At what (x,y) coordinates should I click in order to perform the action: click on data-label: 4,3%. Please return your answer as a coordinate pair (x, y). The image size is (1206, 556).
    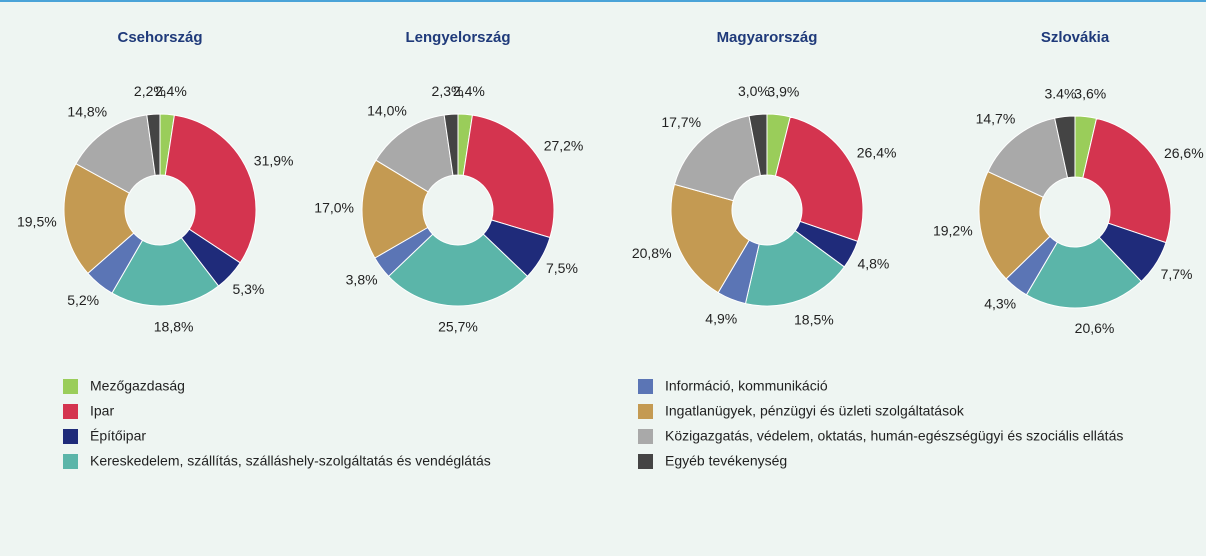
    Looking at the image, I should click on (1000, 304).